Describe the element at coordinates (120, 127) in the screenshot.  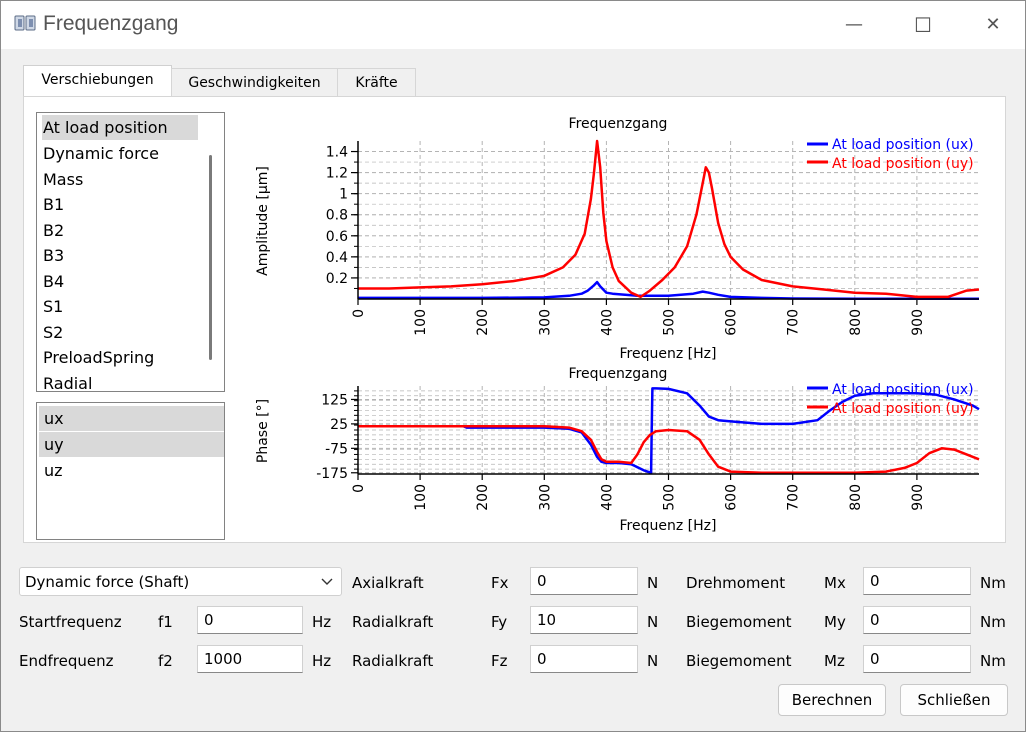
I see `list-item: At load position` at that location.